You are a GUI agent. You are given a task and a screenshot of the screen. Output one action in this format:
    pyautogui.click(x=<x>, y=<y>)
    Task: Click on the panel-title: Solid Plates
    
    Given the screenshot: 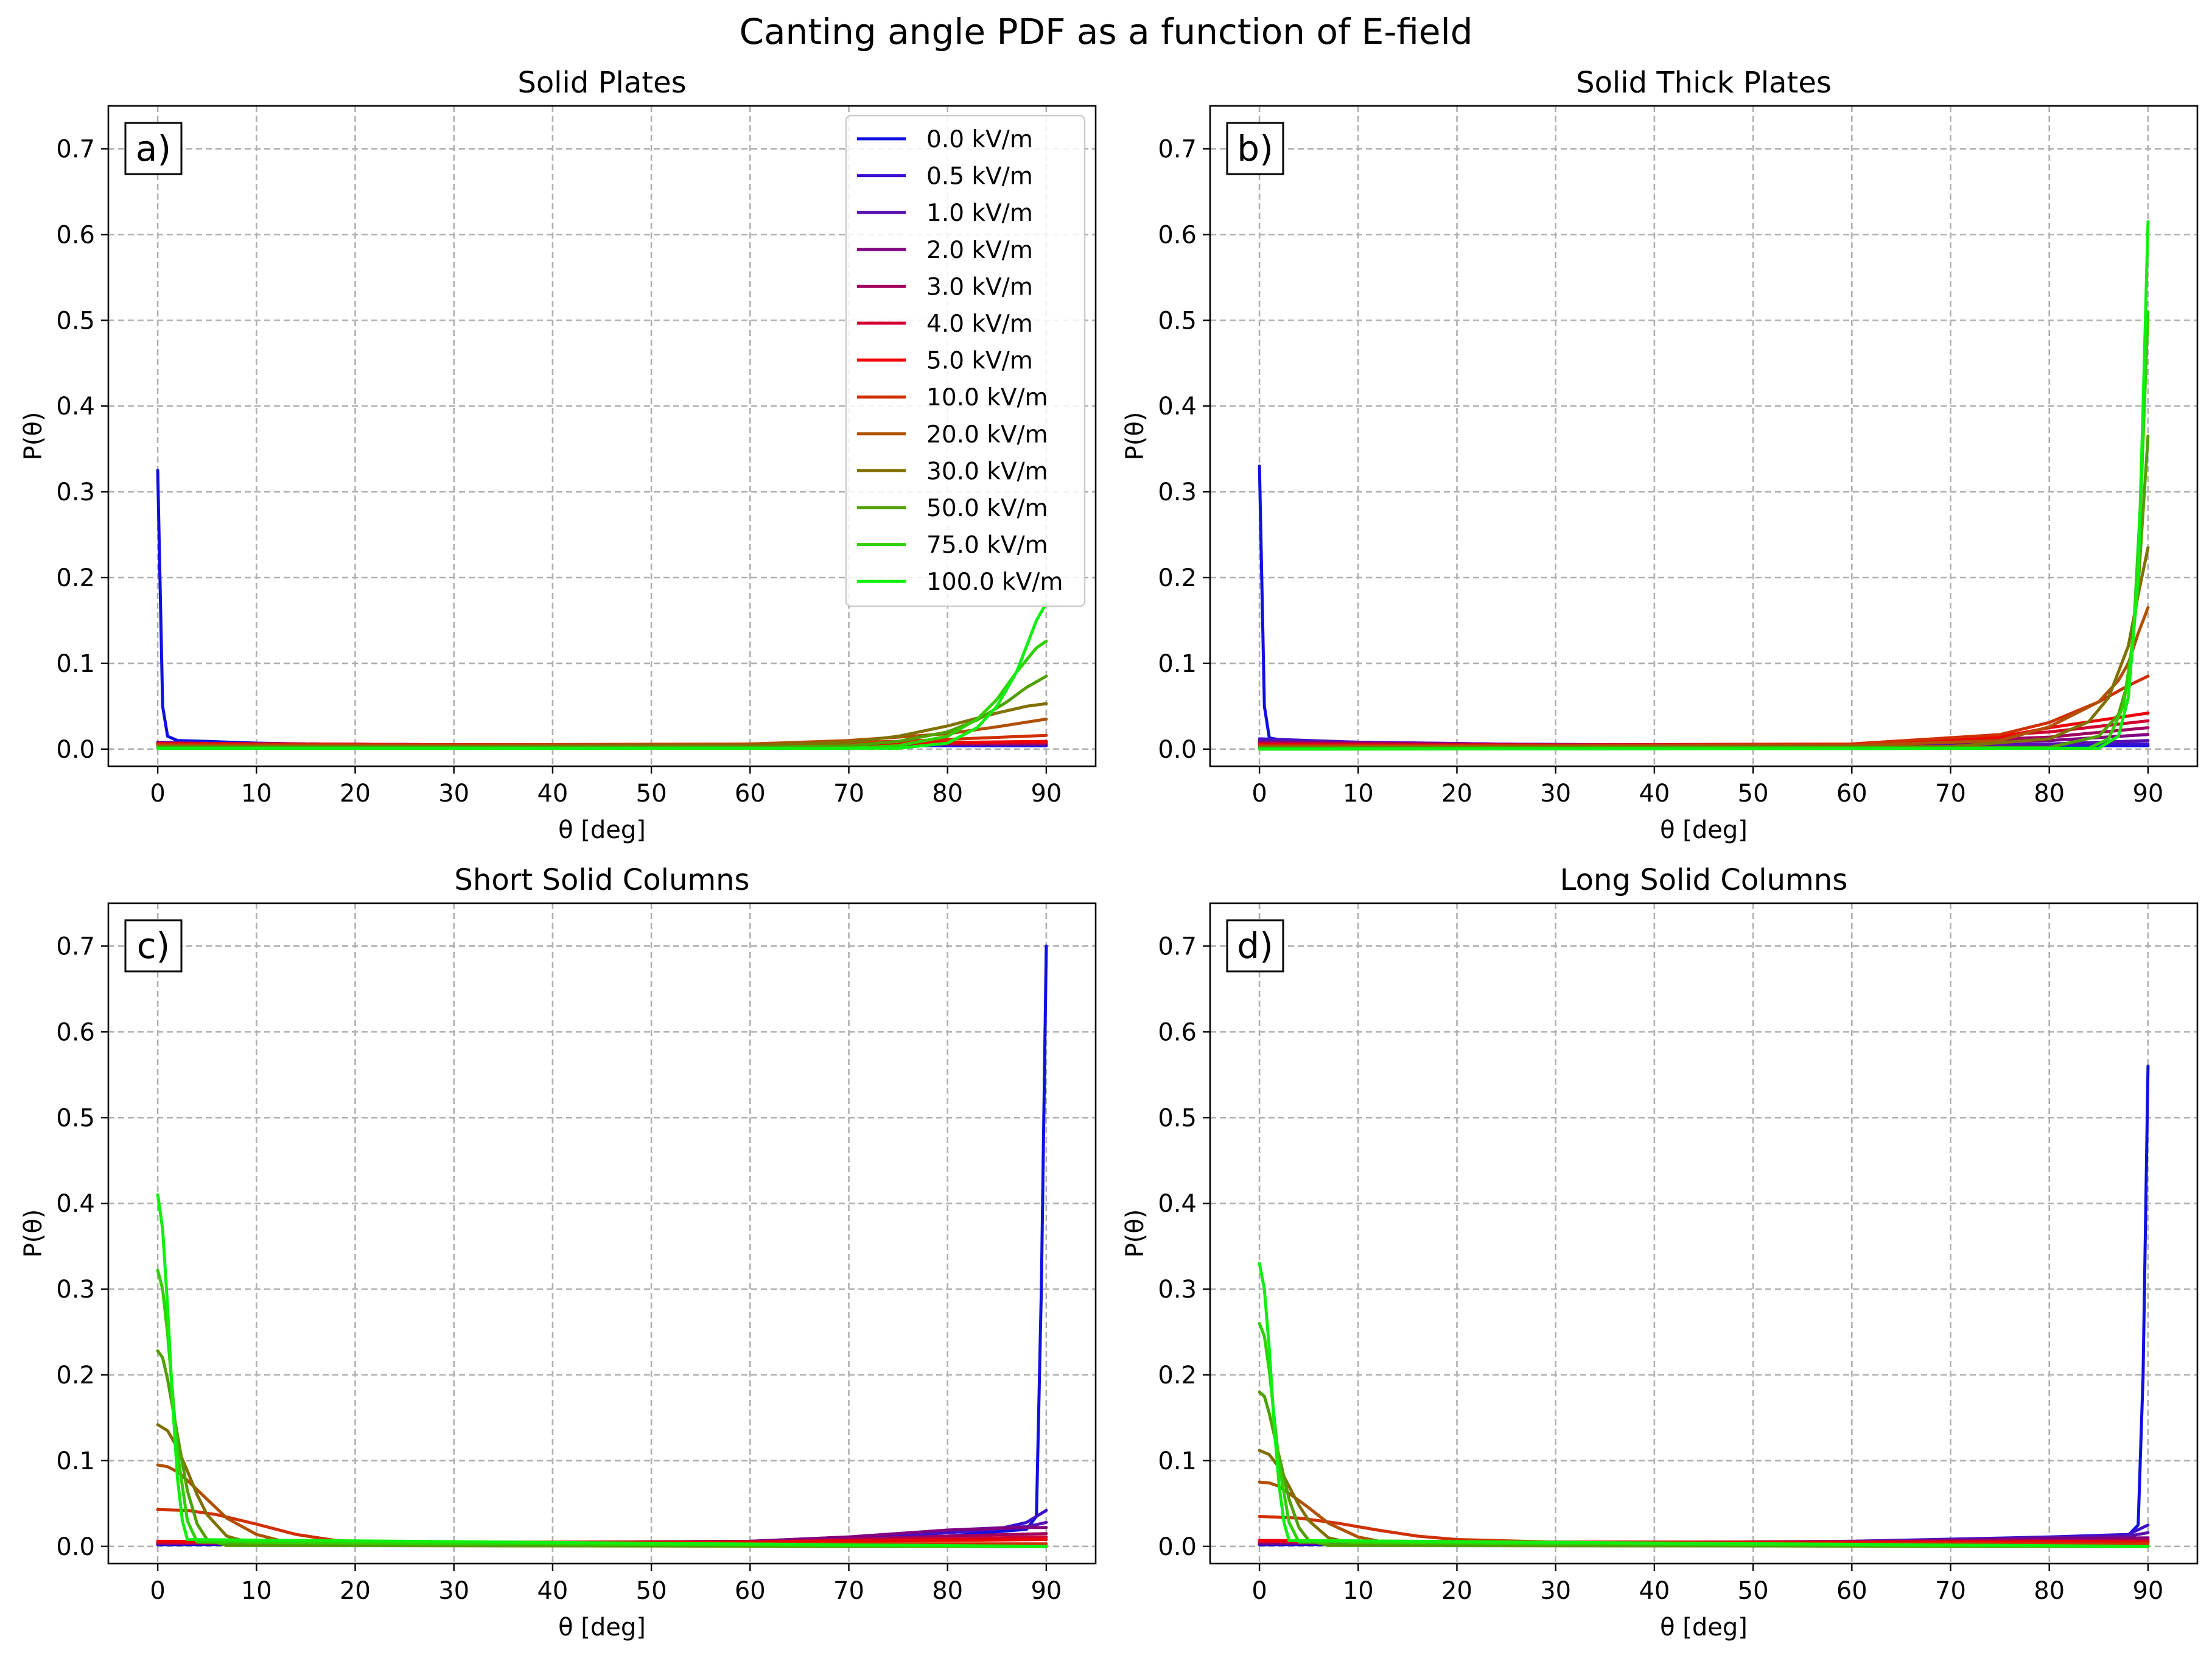 What is the action you would take?
    pyautogui.click(x=601, y=83)
    